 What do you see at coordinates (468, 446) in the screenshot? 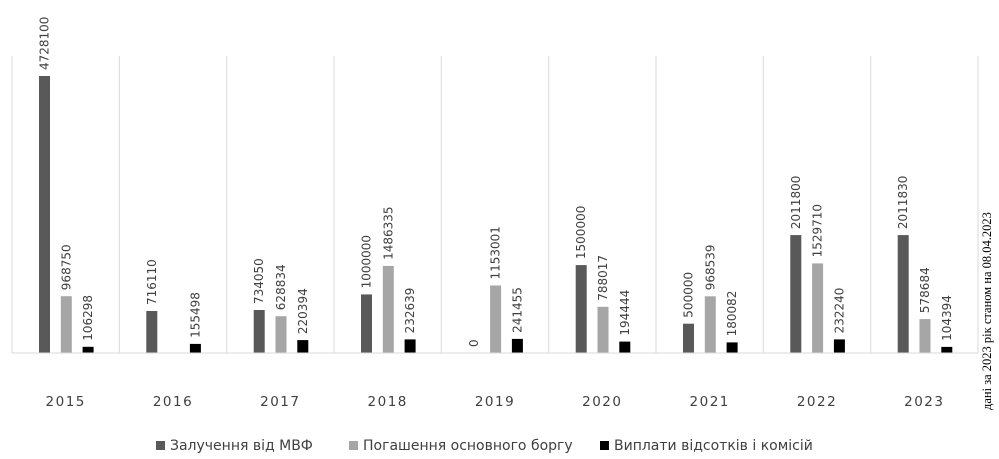
I see `legend-label-2: Погашення основного боргу` at bounding box center [468, 446].